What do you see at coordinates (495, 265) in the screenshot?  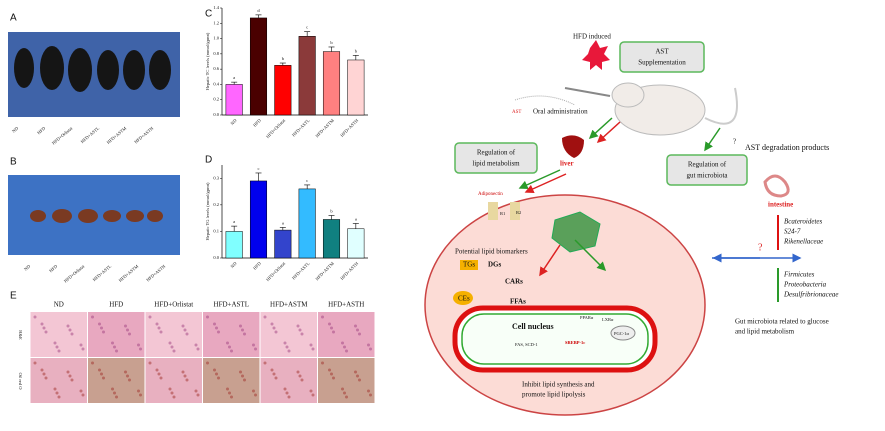 I see `label: DGs` at bounding box center [495, 265].